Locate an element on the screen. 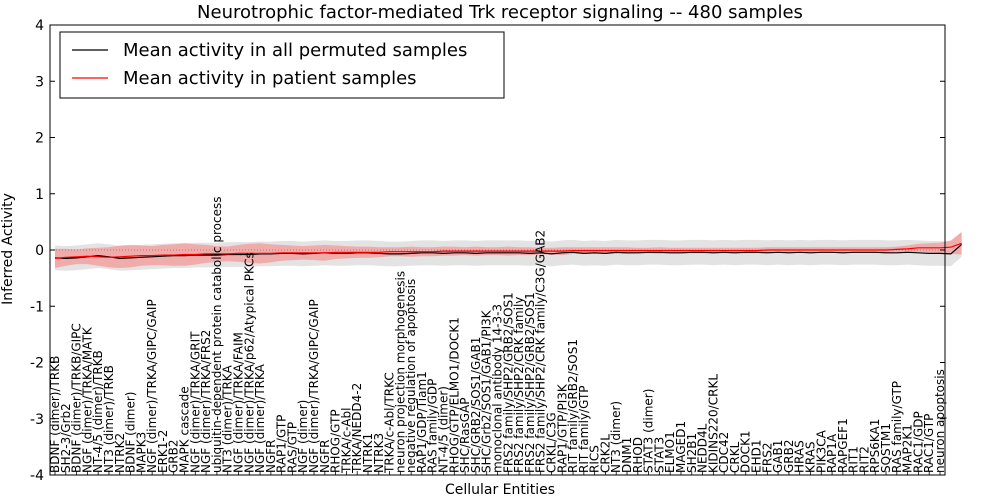  x-tick-label: NTRK1 is located at coordinates (368, 453).